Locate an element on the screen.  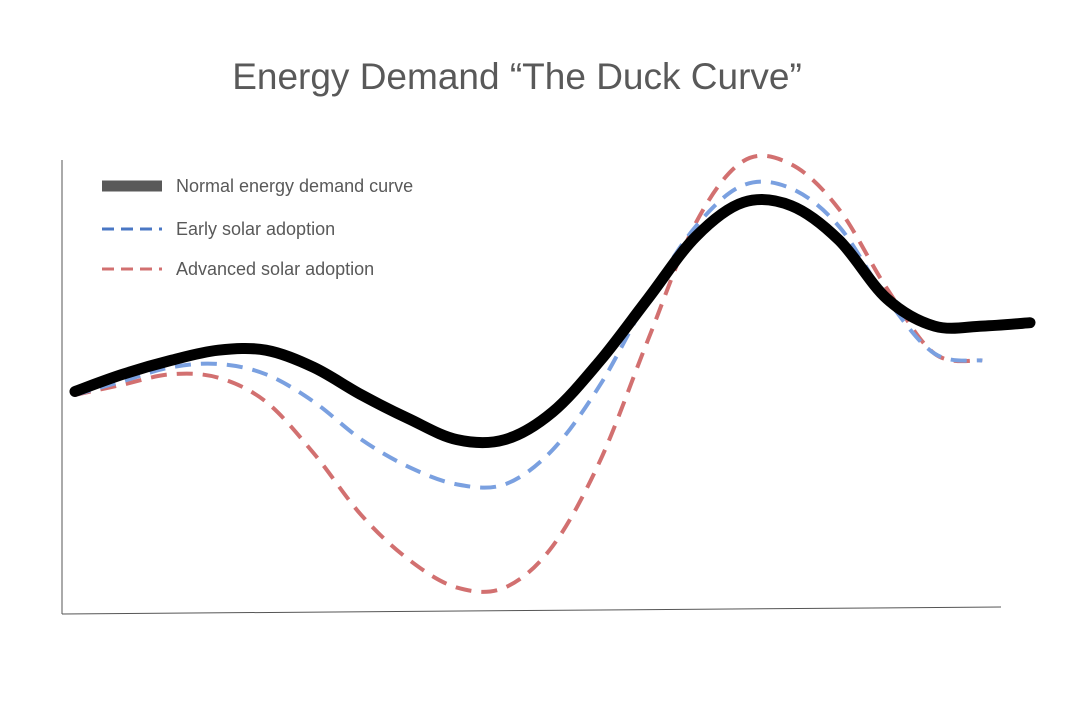
legend-label-early: Early solar adoption is located at coordinates (255, 229).